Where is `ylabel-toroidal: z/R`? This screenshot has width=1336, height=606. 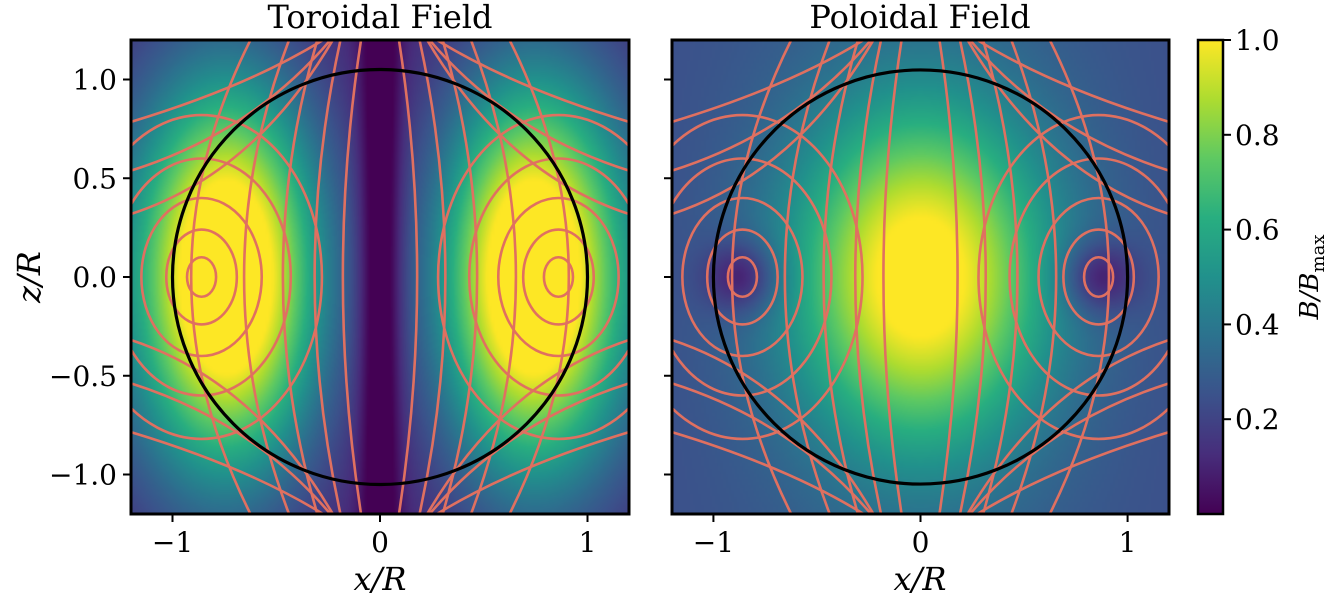
ylabel-toroidal: z/R is located at coordinates (29, 277).